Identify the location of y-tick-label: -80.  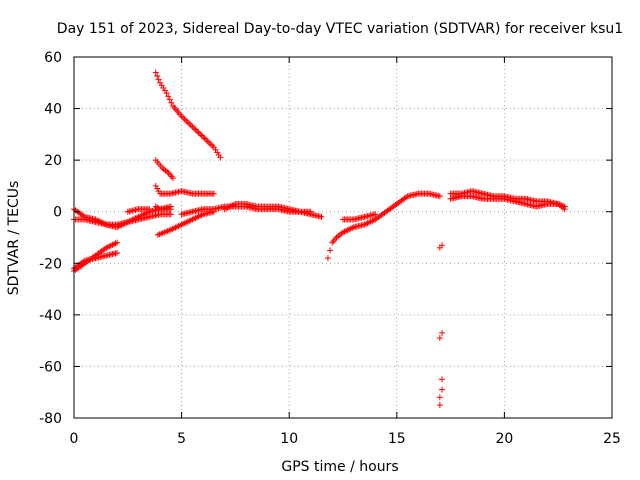
(50, 419).